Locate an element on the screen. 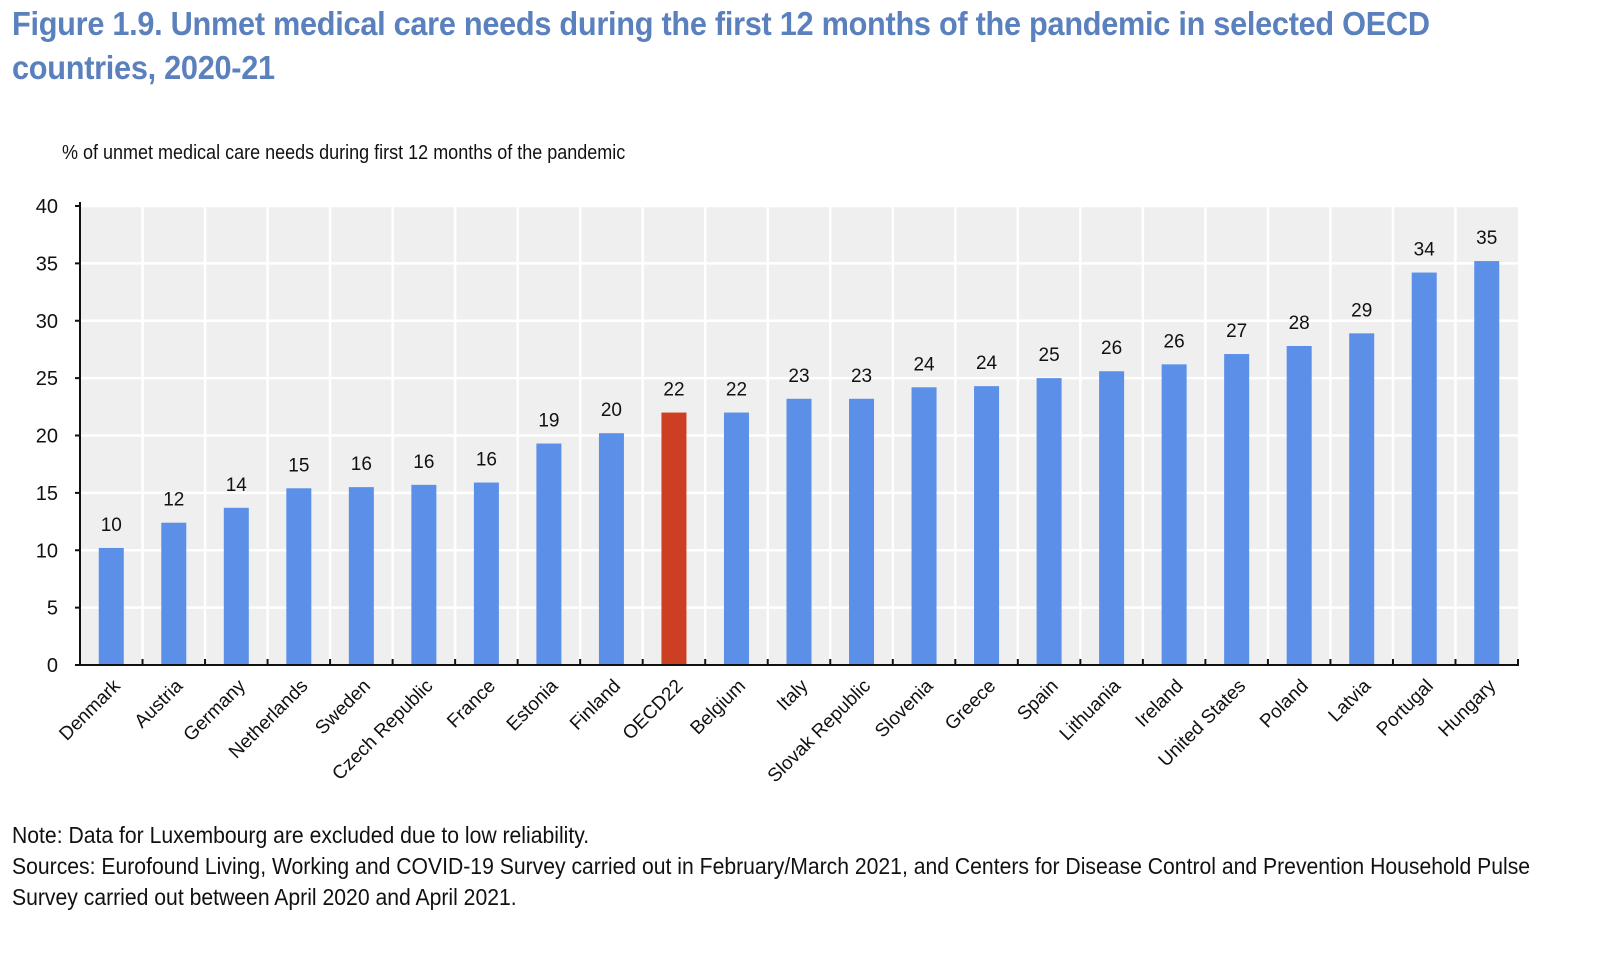  category-label: Greece is located at coordinates (970, 705).